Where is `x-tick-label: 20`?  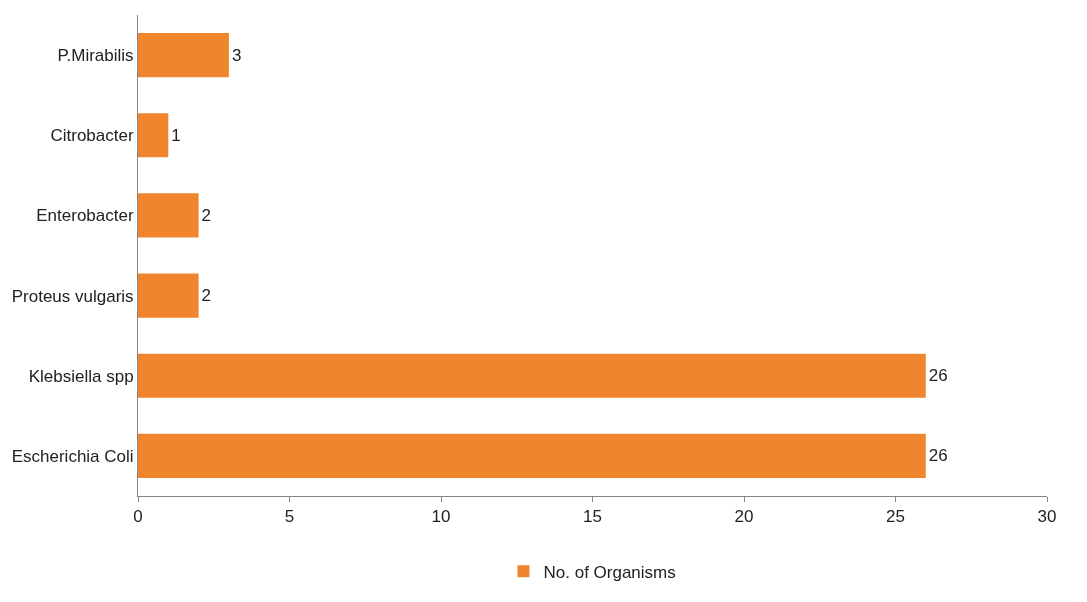
x-tick-label: 20 is located at coordinates (744, 517).